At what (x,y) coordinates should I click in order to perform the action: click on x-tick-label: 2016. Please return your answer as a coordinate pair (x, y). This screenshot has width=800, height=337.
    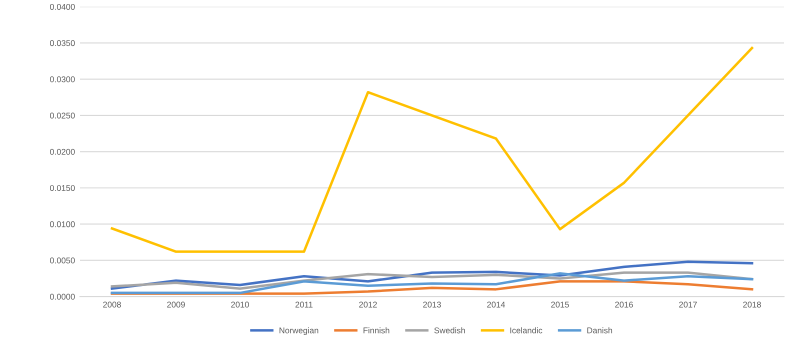
    Looking at the image, I should click on (624, 305).